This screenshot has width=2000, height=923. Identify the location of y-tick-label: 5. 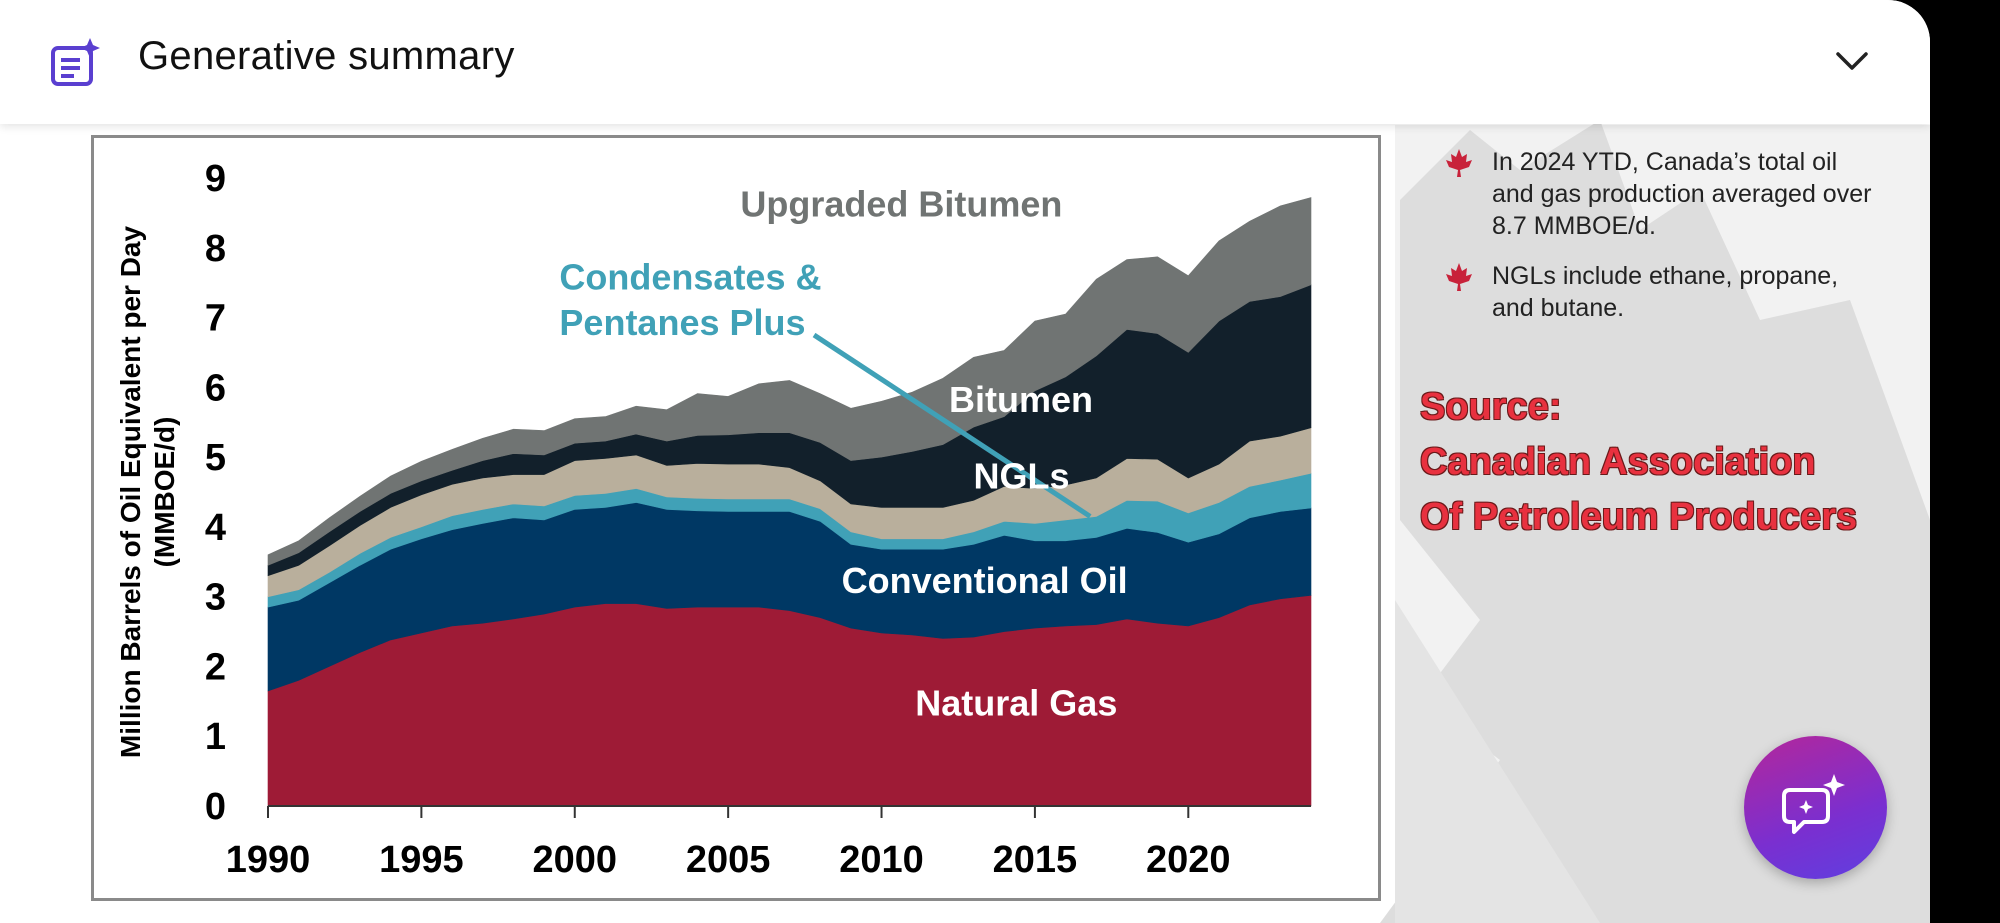
(215, 458).